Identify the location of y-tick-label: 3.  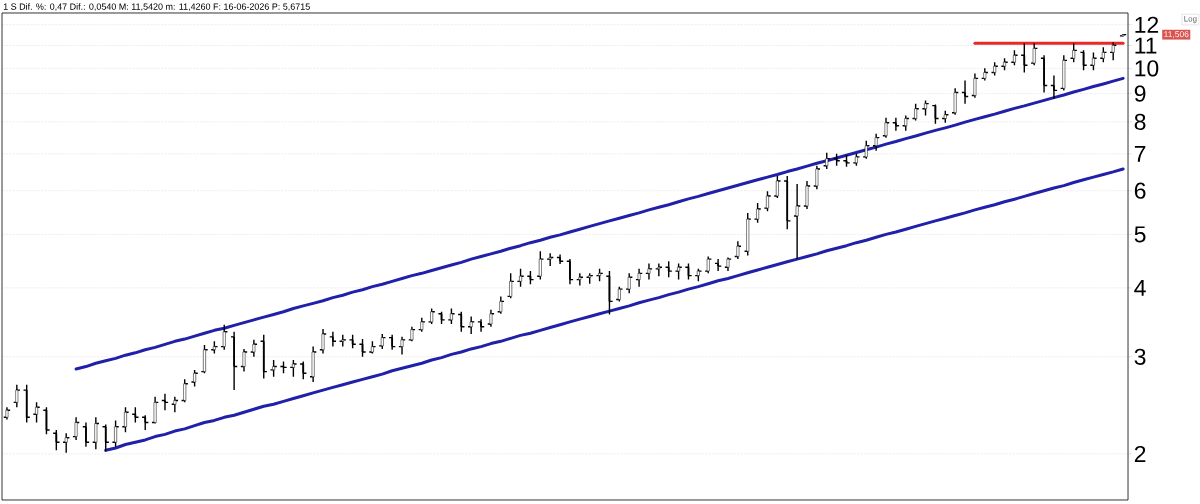
(1140, 356).